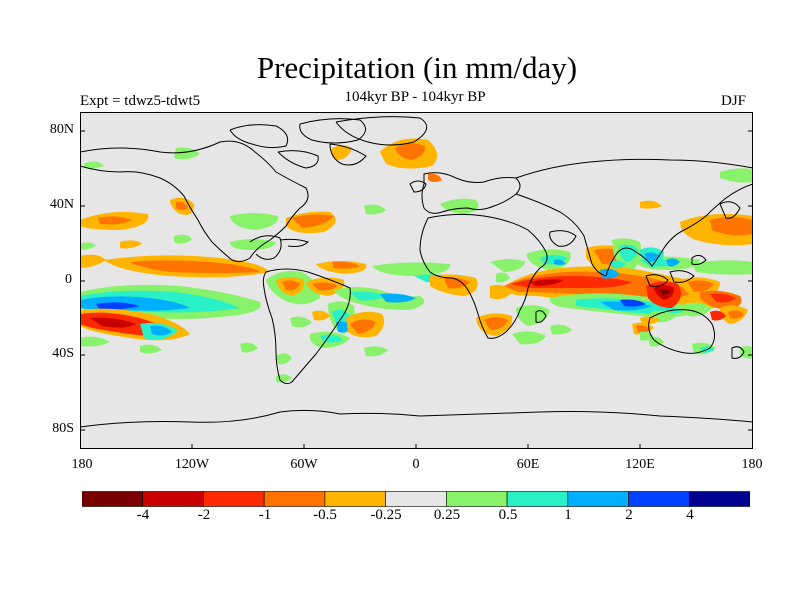 The width and height of the screenshot is (800, 600). What do you see at coordinates (690, 515) in the screenshot?
I see `colorbar-label: 4` at bounding box center [690, 515].